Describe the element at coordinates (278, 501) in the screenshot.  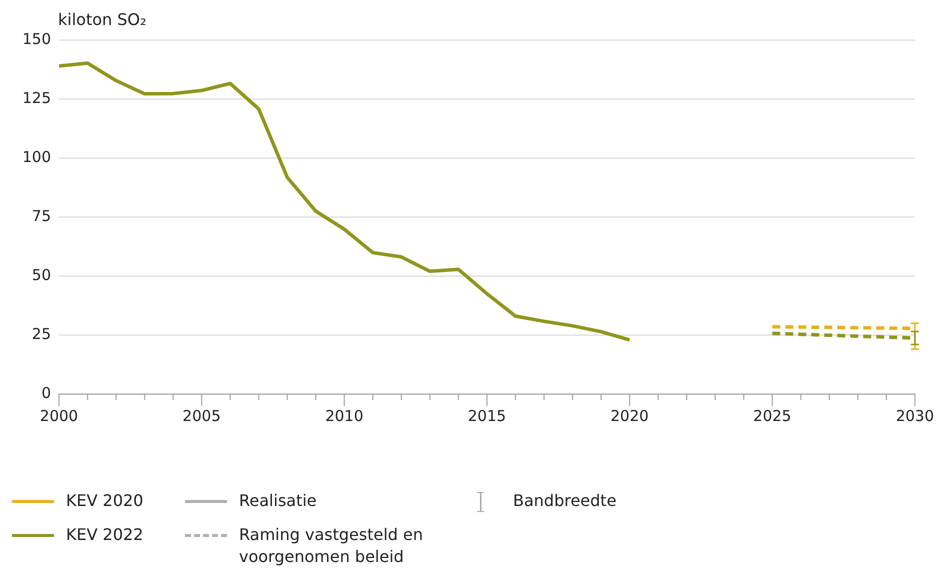
I see `text: Realisatie` at that location.